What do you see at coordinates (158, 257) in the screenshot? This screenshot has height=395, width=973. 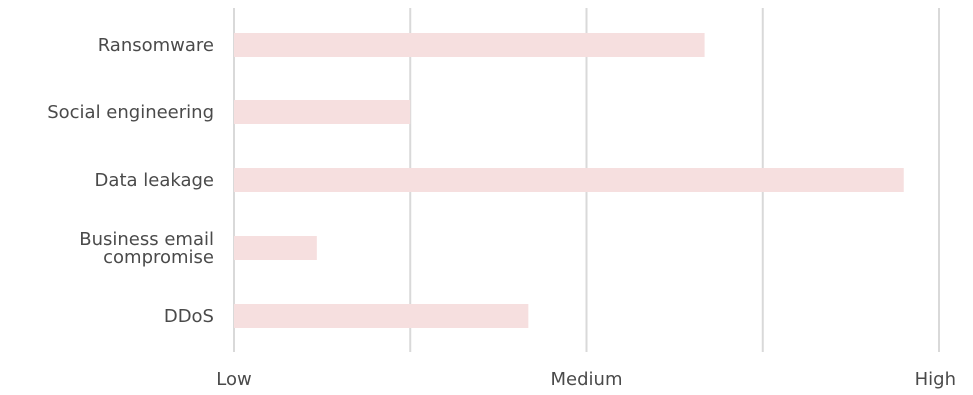 I see `category-label-line: compromise` at bounding box center [158, 257].